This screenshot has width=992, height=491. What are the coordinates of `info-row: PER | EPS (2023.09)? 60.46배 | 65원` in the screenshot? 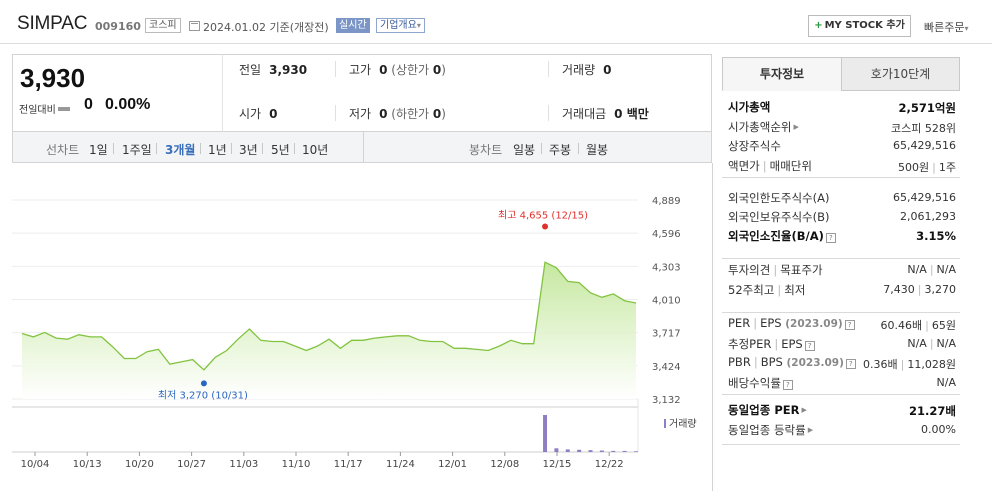 It's located at (842, 325).